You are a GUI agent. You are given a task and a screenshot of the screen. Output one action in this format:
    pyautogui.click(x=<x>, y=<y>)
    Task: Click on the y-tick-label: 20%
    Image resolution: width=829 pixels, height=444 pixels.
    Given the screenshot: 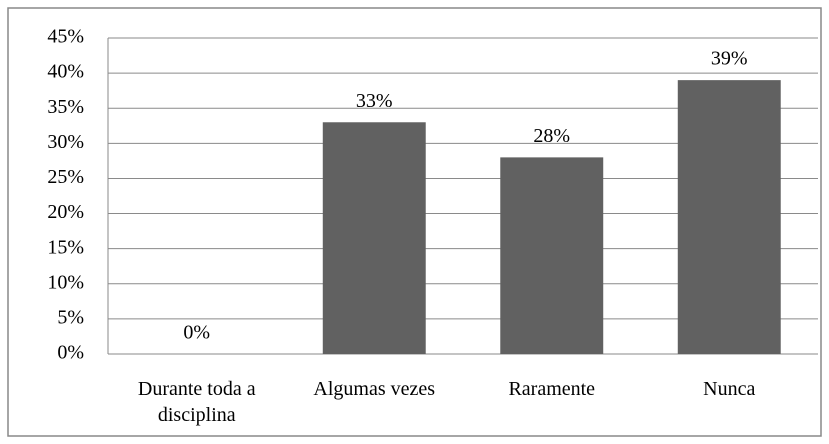 What is the action you would take?
    pyautogui.click(x=65, y=212)
    